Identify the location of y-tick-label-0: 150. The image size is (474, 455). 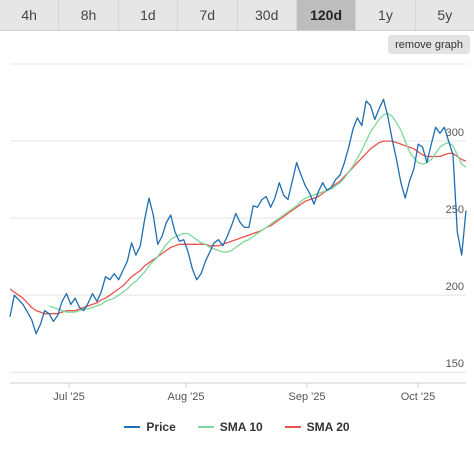
(455, 364).